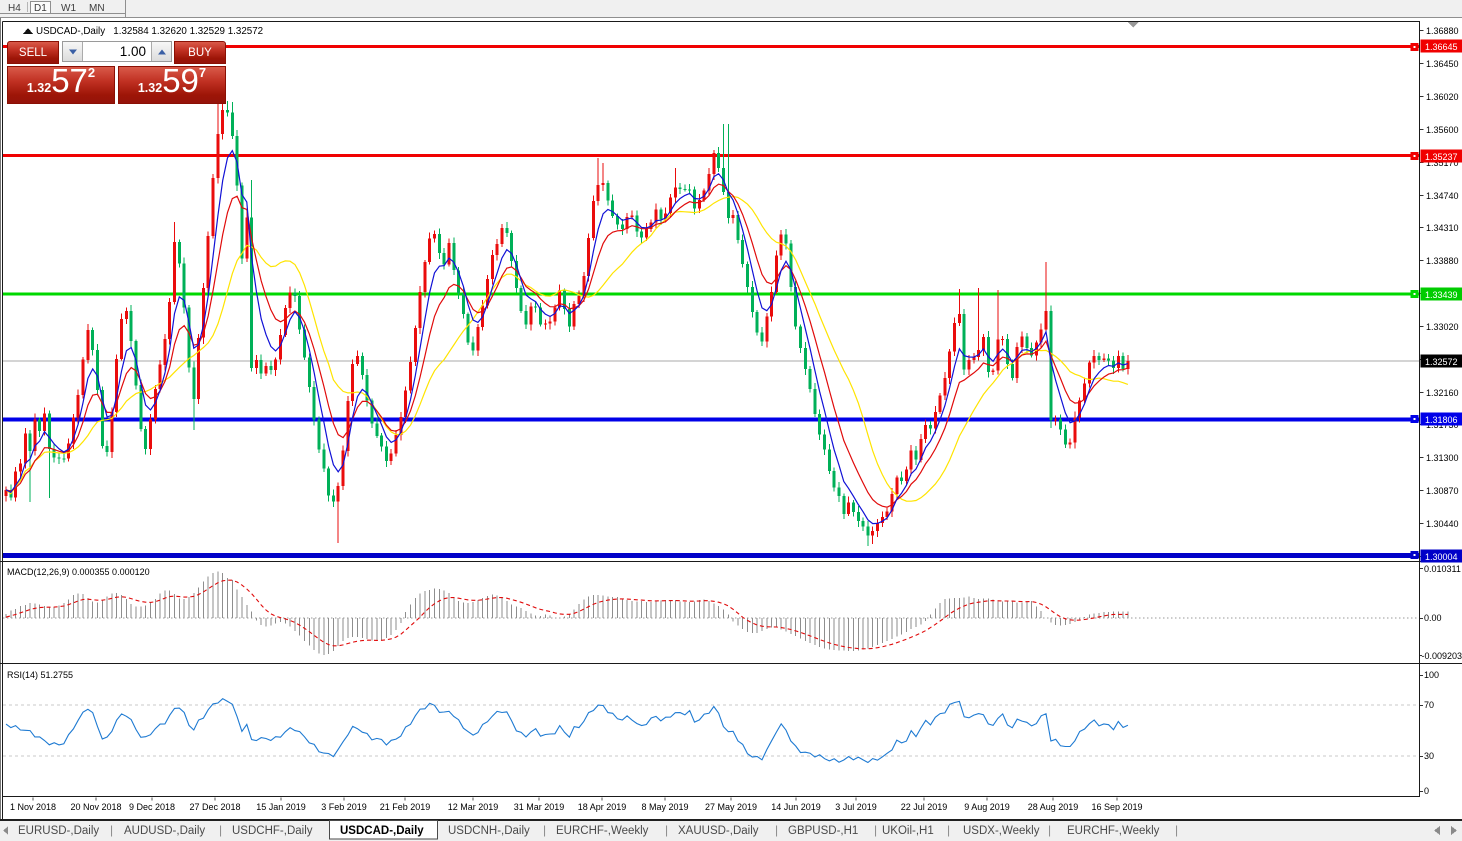 The height and width of the screenshot is (841, 1462). I want to click on svg-text: GBPUSD-,H1, so click(823, 831).